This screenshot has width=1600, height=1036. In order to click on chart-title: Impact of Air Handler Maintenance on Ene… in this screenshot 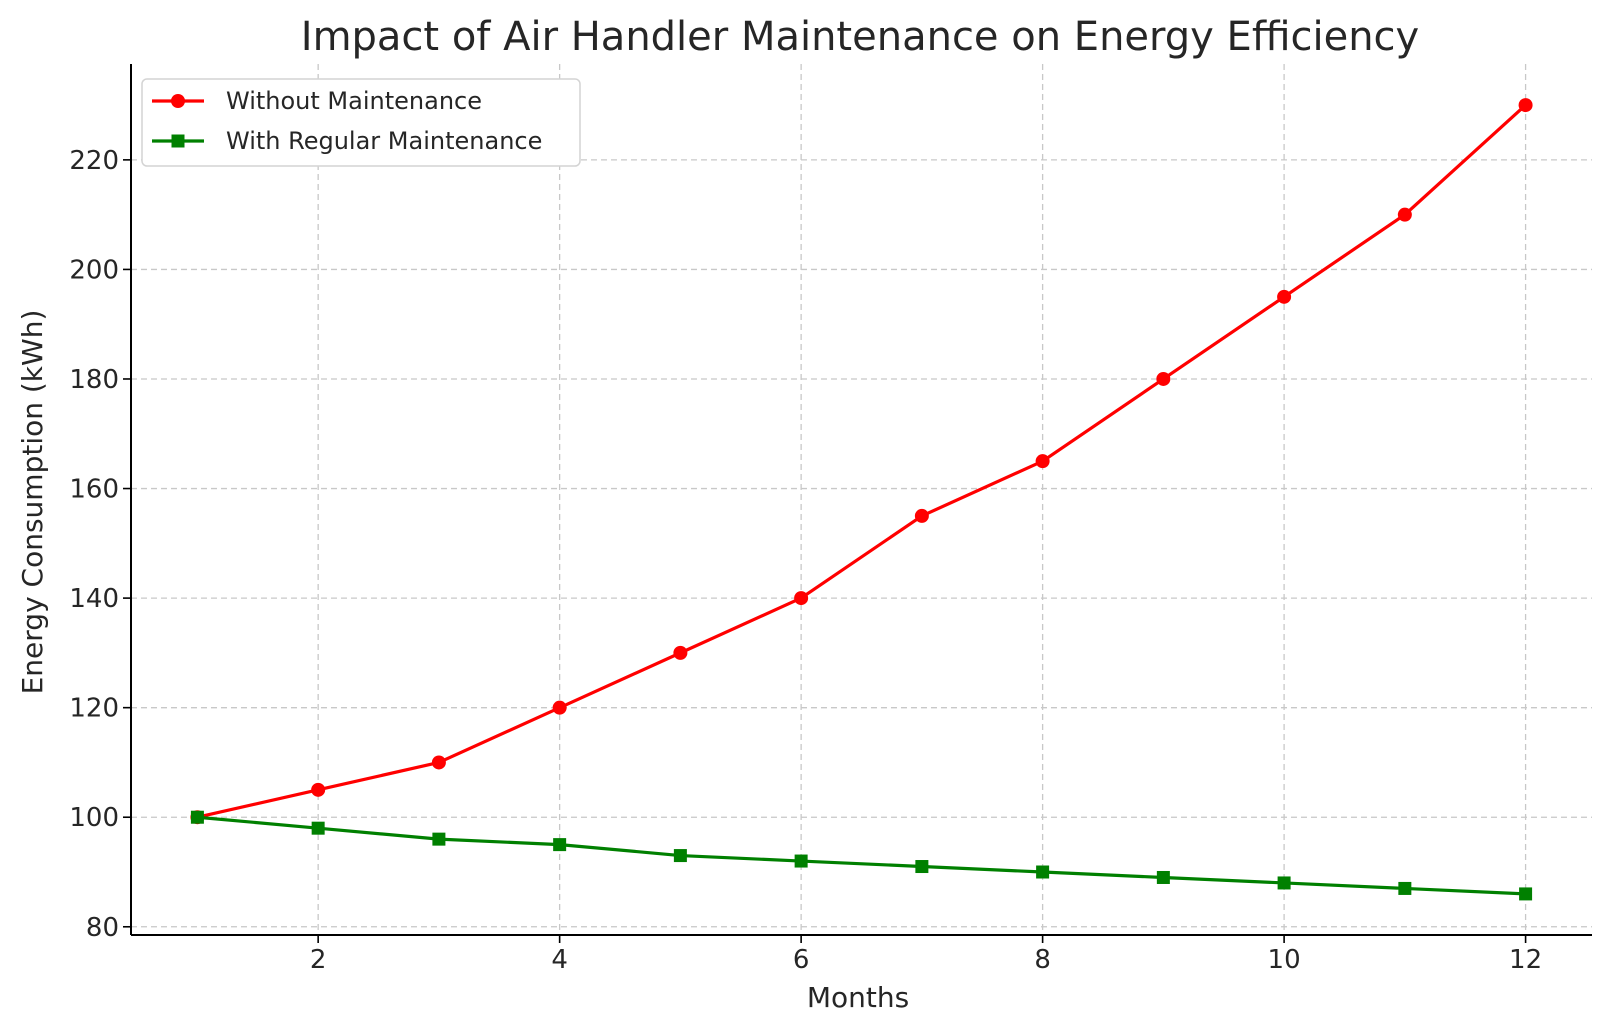, I will do `click(860, 37)`.